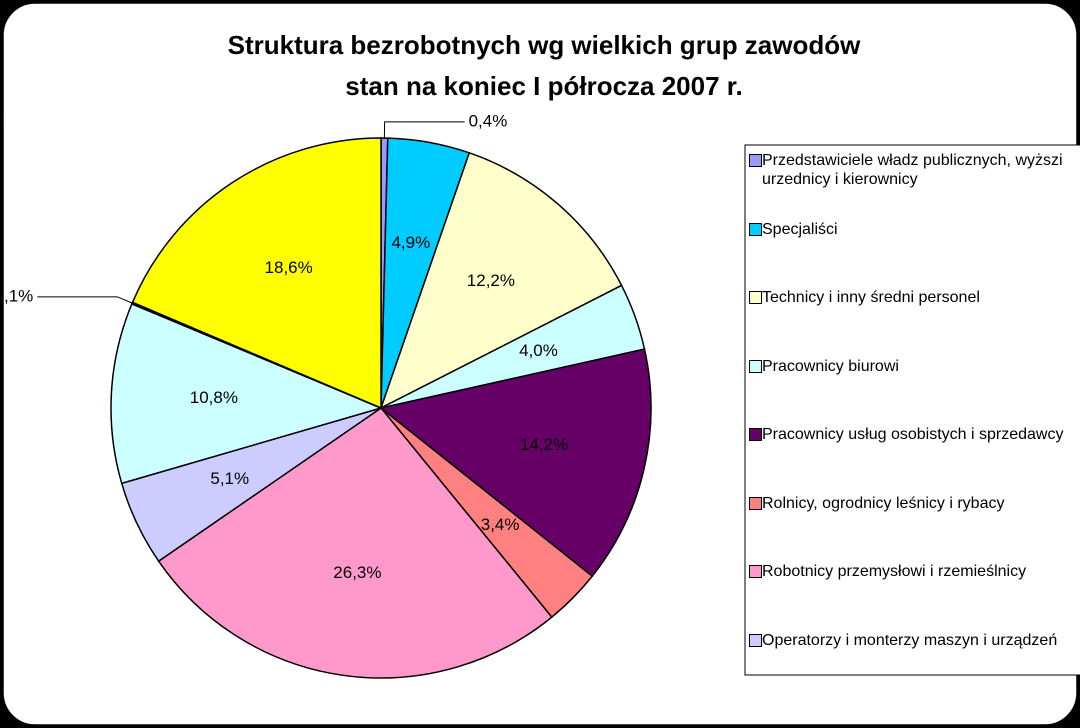 This screenshot has height=728, width=1080. Describe the element at coordinates (800, 229) in the screenshot. I see `legend-label: Specjaliści` at that location.